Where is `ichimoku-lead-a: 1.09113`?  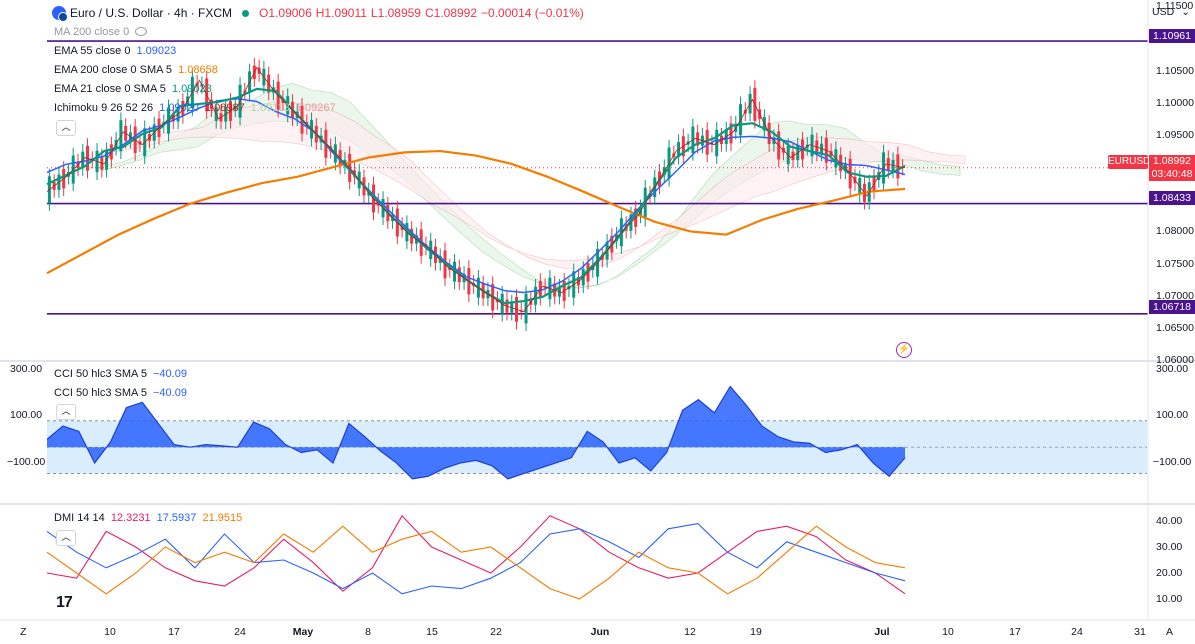 ichimoku-lead-a: 1.09113 is located at coordinates (270, 108).